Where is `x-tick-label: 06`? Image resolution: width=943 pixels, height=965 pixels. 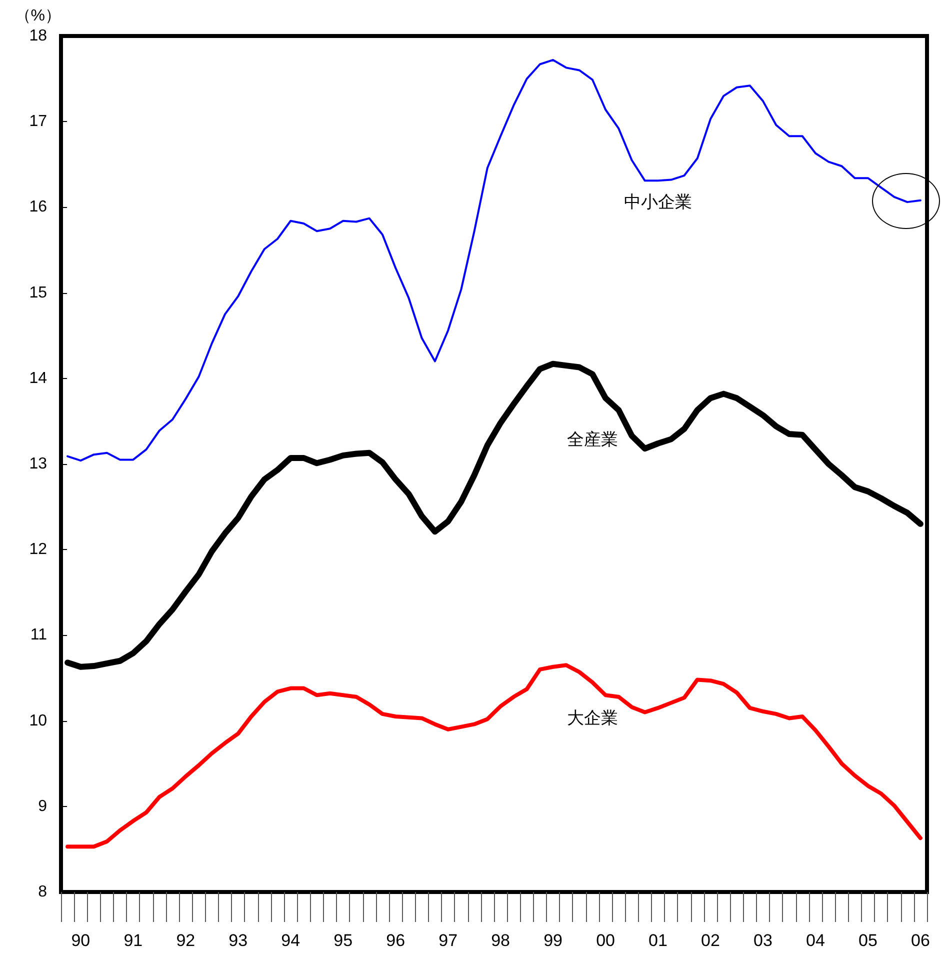
x-tick-label: 06 is located at coordinates (920, 940).